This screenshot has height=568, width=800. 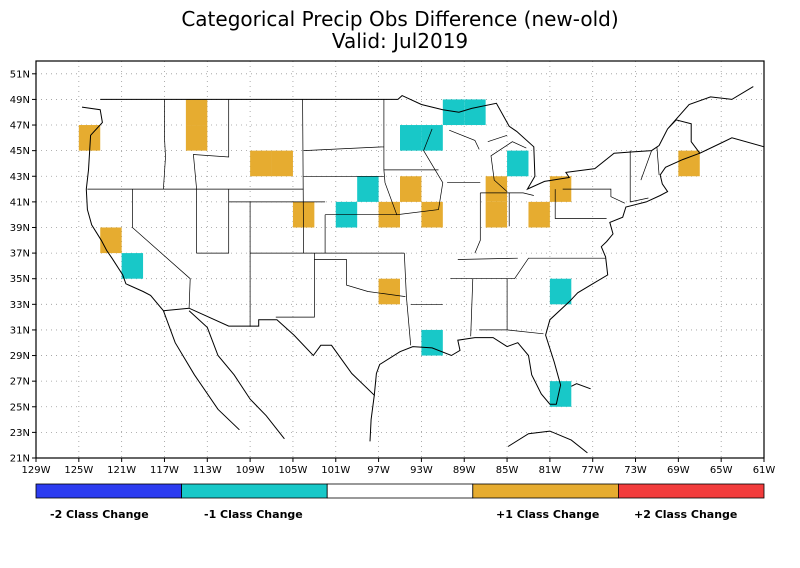 What do you see at coordinates (20, 382) in the screenshot?
I see `lat-tick-label: 27N` at bounding box center [20, 382].